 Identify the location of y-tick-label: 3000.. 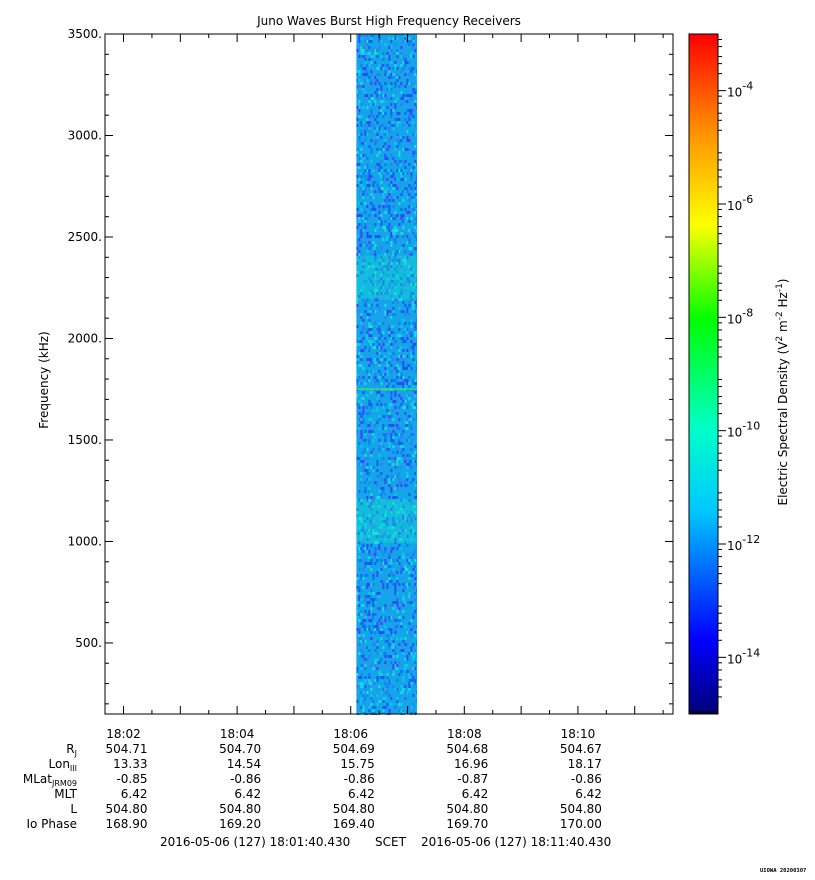
(85, 135).